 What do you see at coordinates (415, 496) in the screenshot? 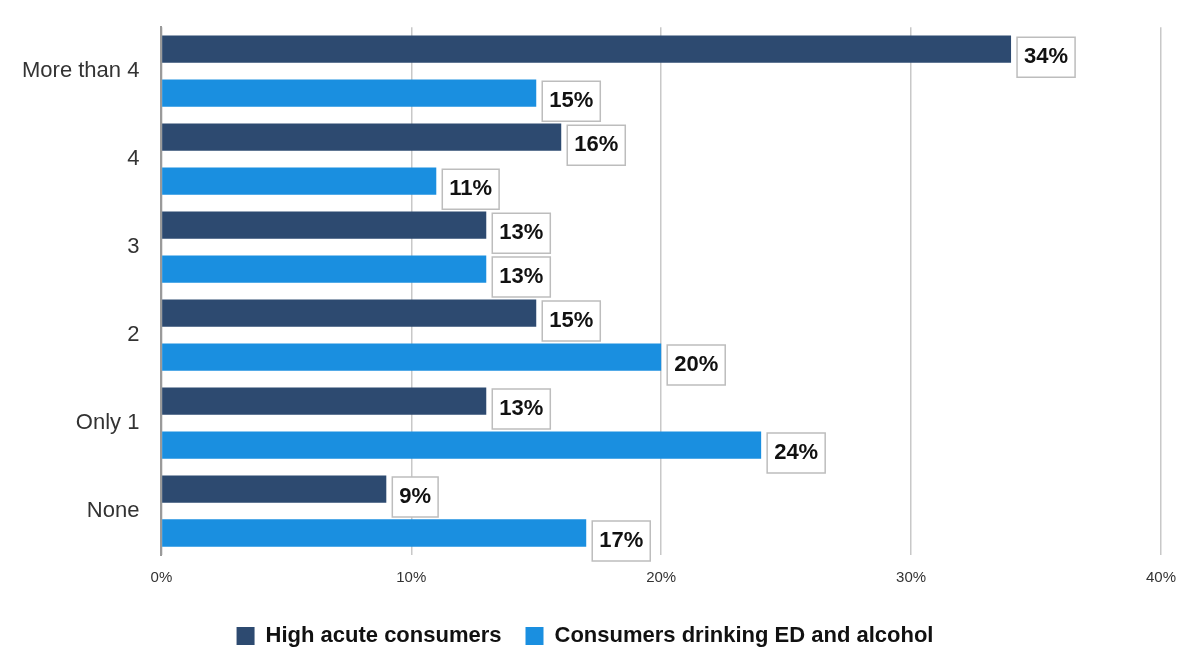
I see `data-label: 9%` at bounding box center [415, 496].